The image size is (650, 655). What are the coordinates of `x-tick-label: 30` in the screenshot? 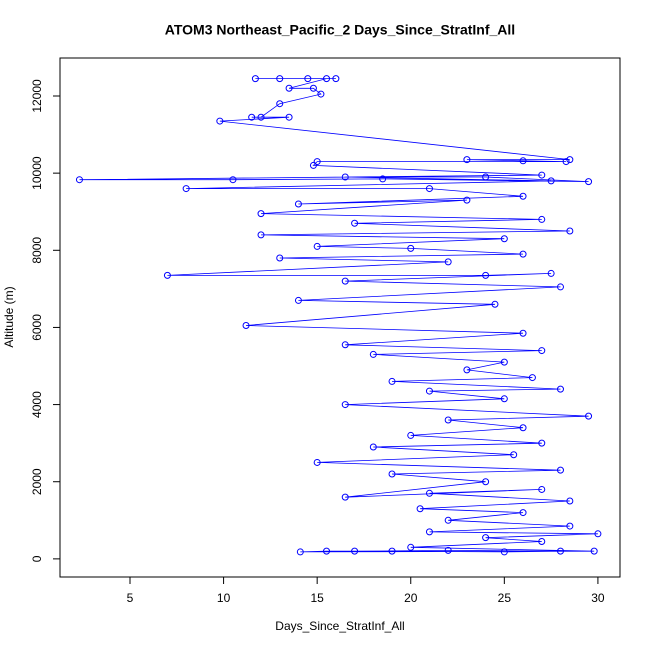 It's located at (598, 598).